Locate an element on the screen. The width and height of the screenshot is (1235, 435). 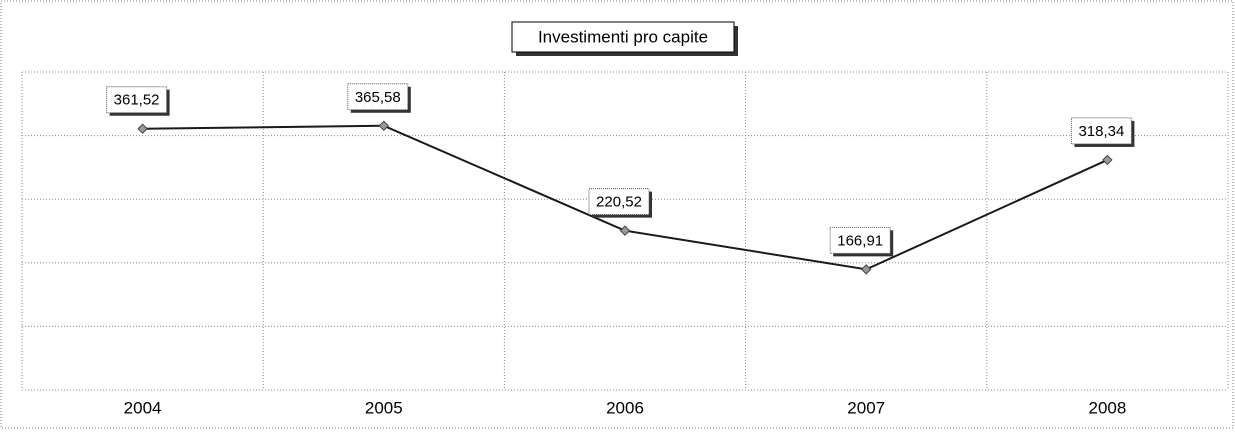
x-tick-label: 2008 is located at coordinates (1107, 407).